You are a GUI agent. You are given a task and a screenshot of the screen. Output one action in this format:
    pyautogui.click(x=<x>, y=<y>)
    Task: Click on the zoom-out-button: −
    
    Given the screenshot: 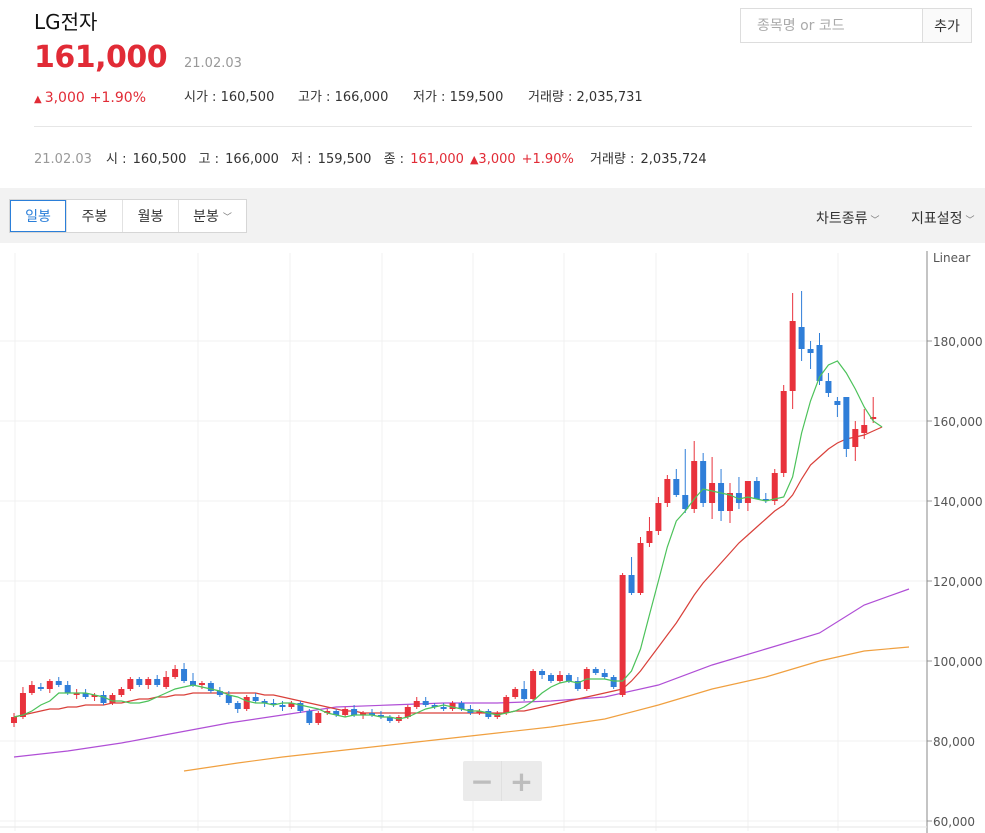 What is the action you would take?
    pyautogui.click(x=482, y=781)
    